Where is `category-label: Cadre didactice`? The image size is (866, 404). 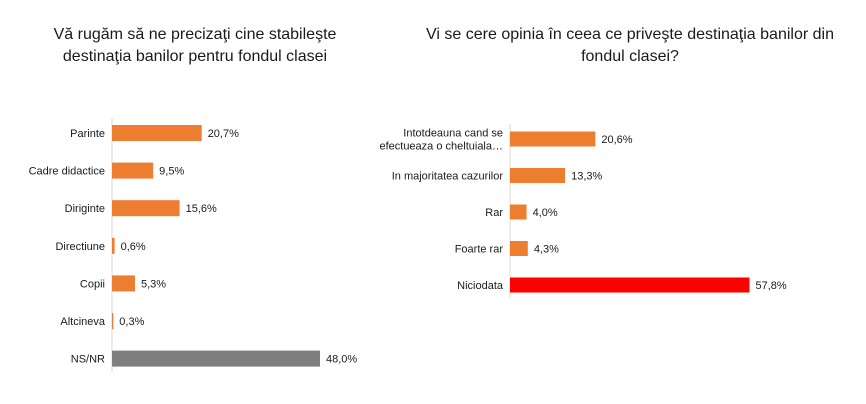
category-label: Cadre didactice is located at coordinates (67, 172).